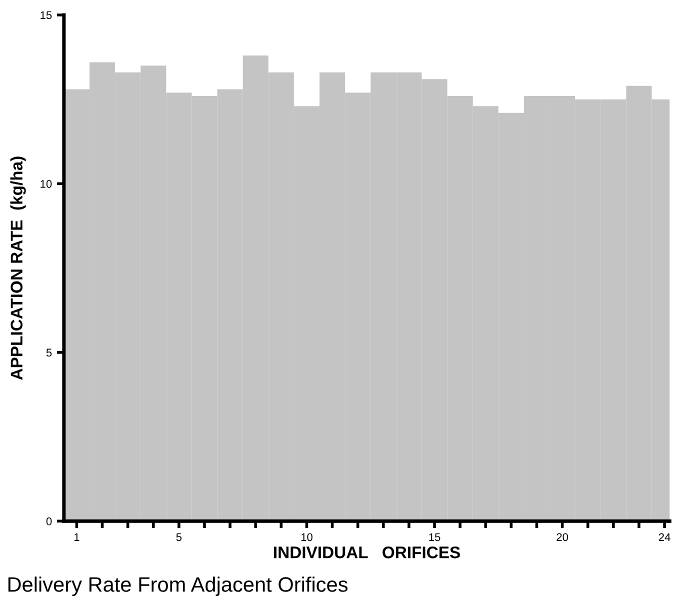 The width and height of the screenshot is (673, 599). What do you see at coordinates (46, 184) in the screenshot?
I see `y-tick-label: 10` at bounding box center [46, 184].